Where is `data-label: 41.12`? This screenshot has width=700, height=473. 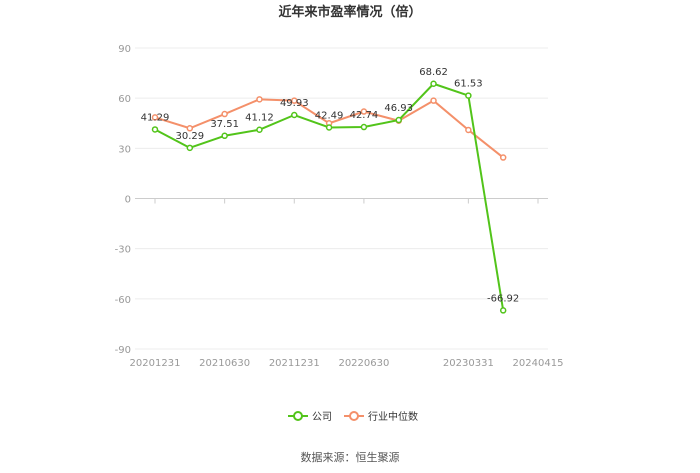
data-label: 41.12 is located at coordinates (259, 118).